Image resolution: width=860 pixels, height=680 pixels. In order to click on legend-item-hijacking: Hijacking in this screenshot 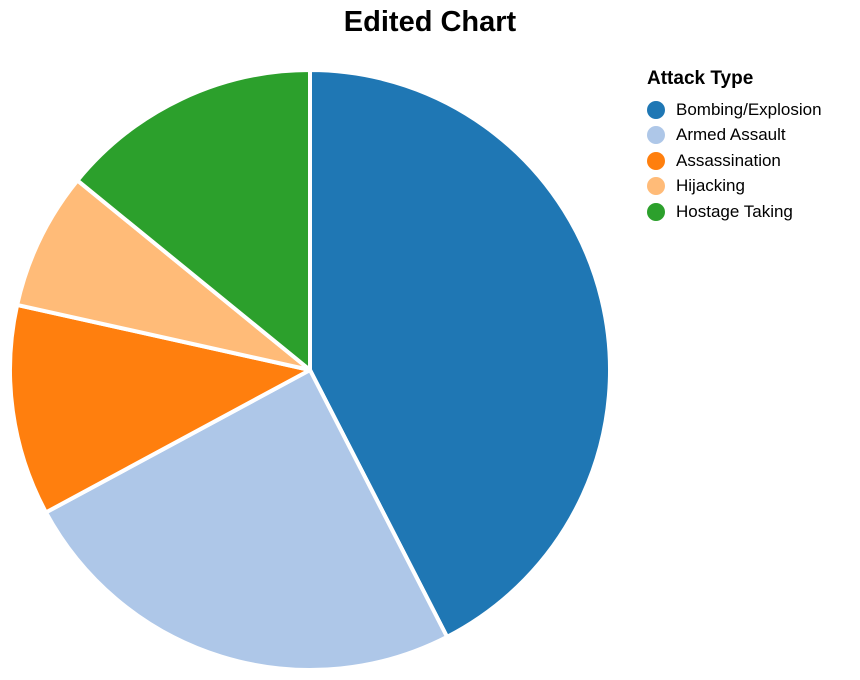, I will do `click(734, 187)`.